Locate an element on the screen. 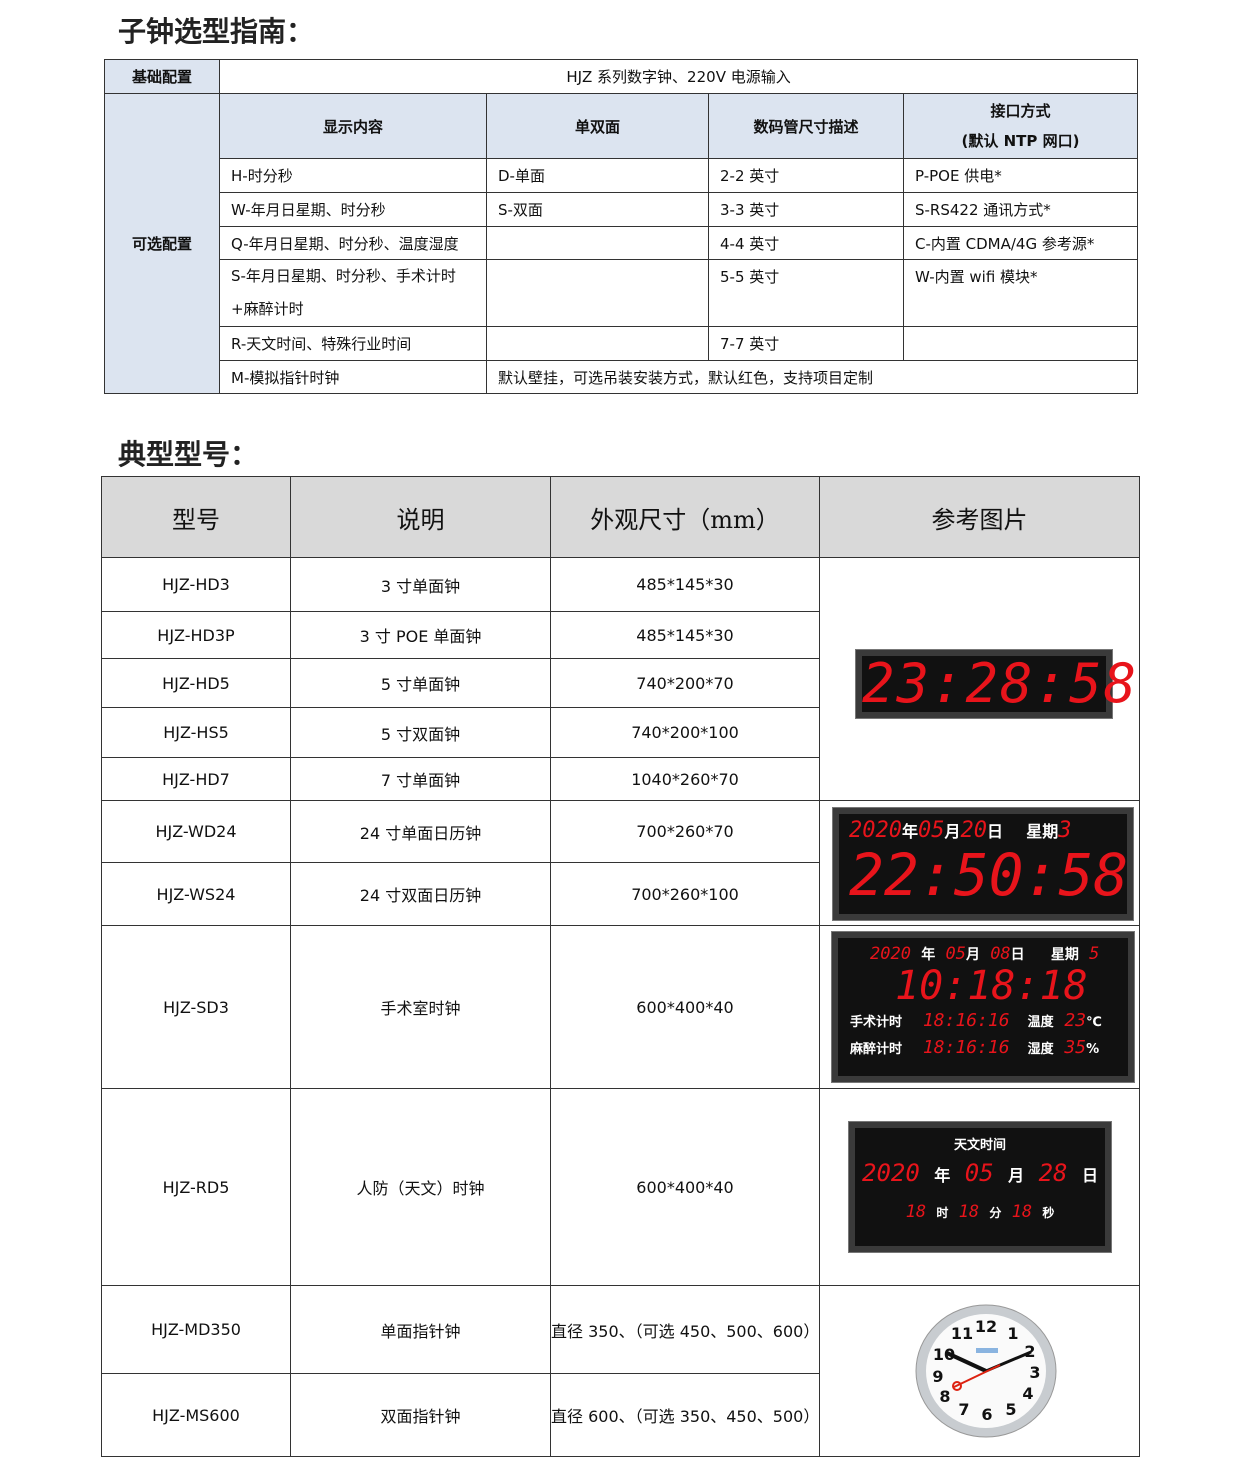  cell: H-时分秒 is located at coordinates (353, 175).